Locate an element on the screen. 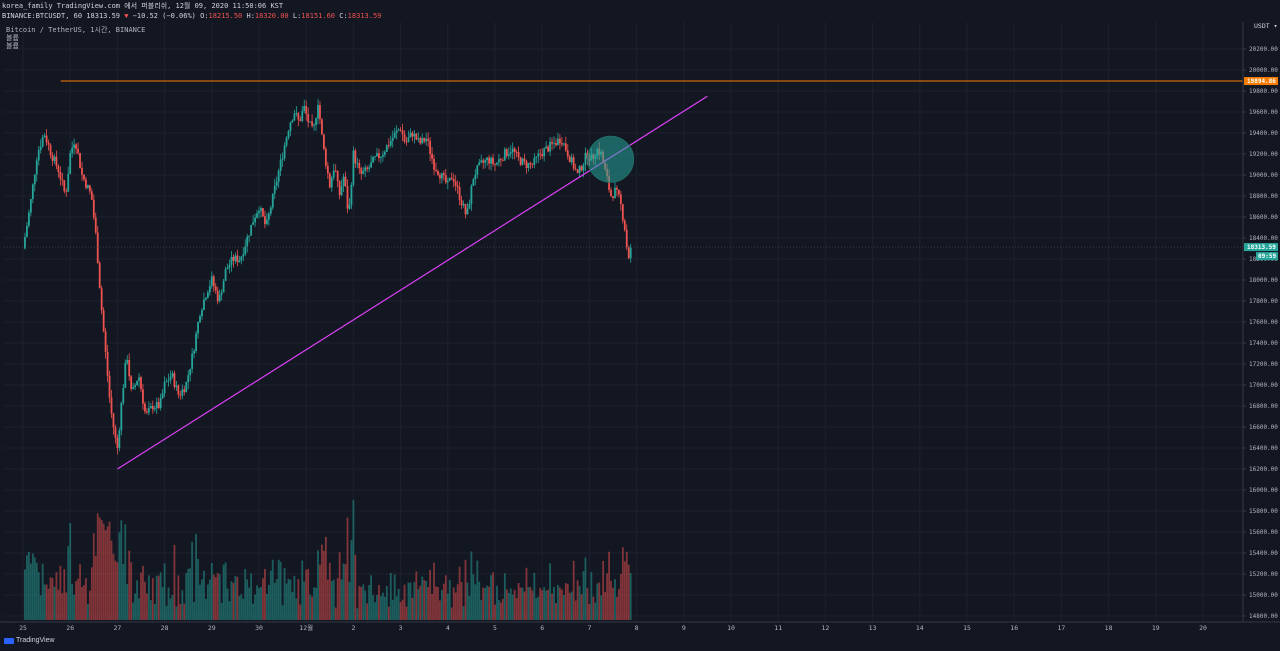  currency-selector: USDT ▾ is located at coordinates (1265, 26).